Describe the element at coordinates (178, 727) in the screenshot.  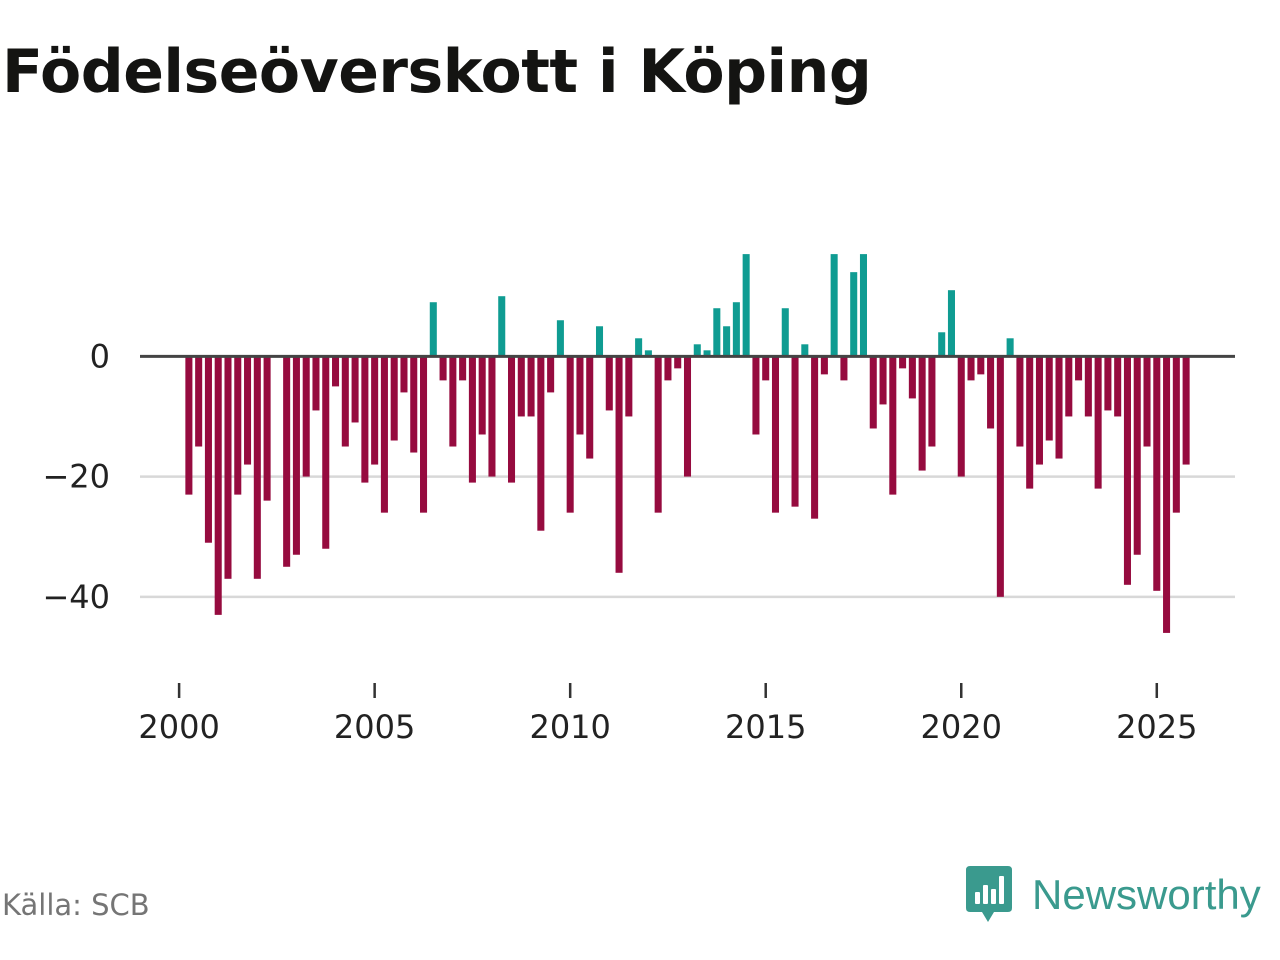
I see `x-tick-label: 2000` at that location.